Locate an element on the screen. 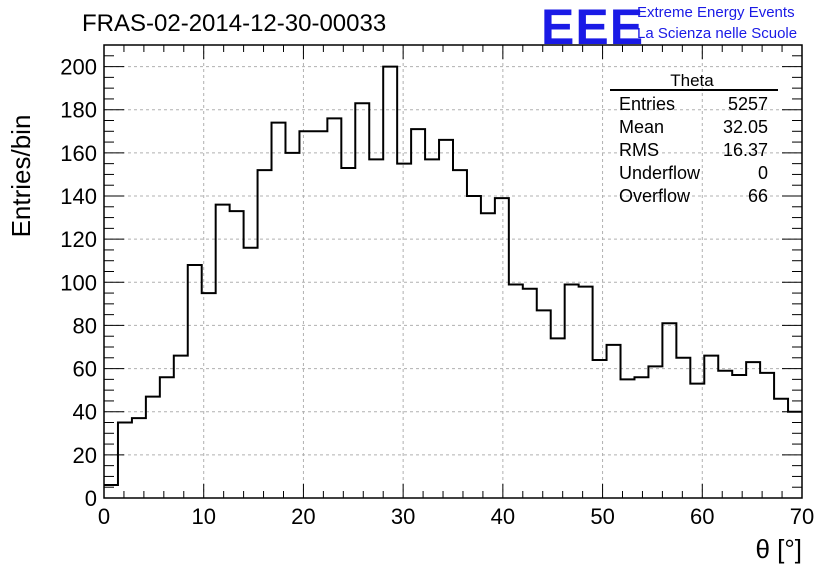  stats-row-label: RMS is located at coordinates (639, 150).